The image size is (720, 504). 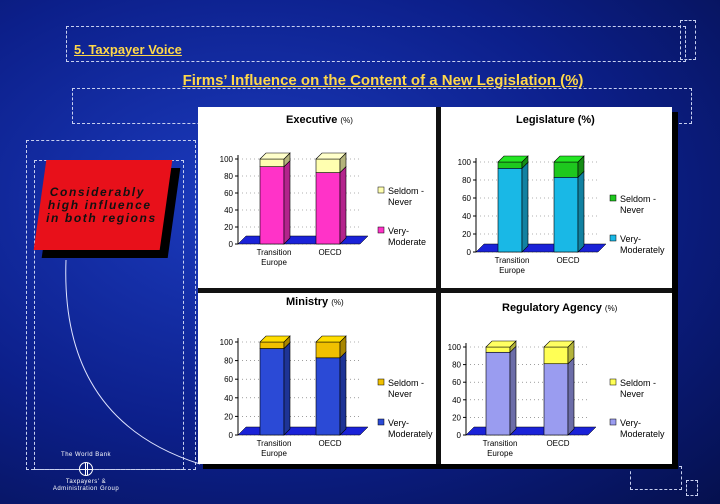 What do you see at coordinates (86, 482) in the screenshot?
I see `logo-text: Taxpayers' &` at bounding box center [86, 482].